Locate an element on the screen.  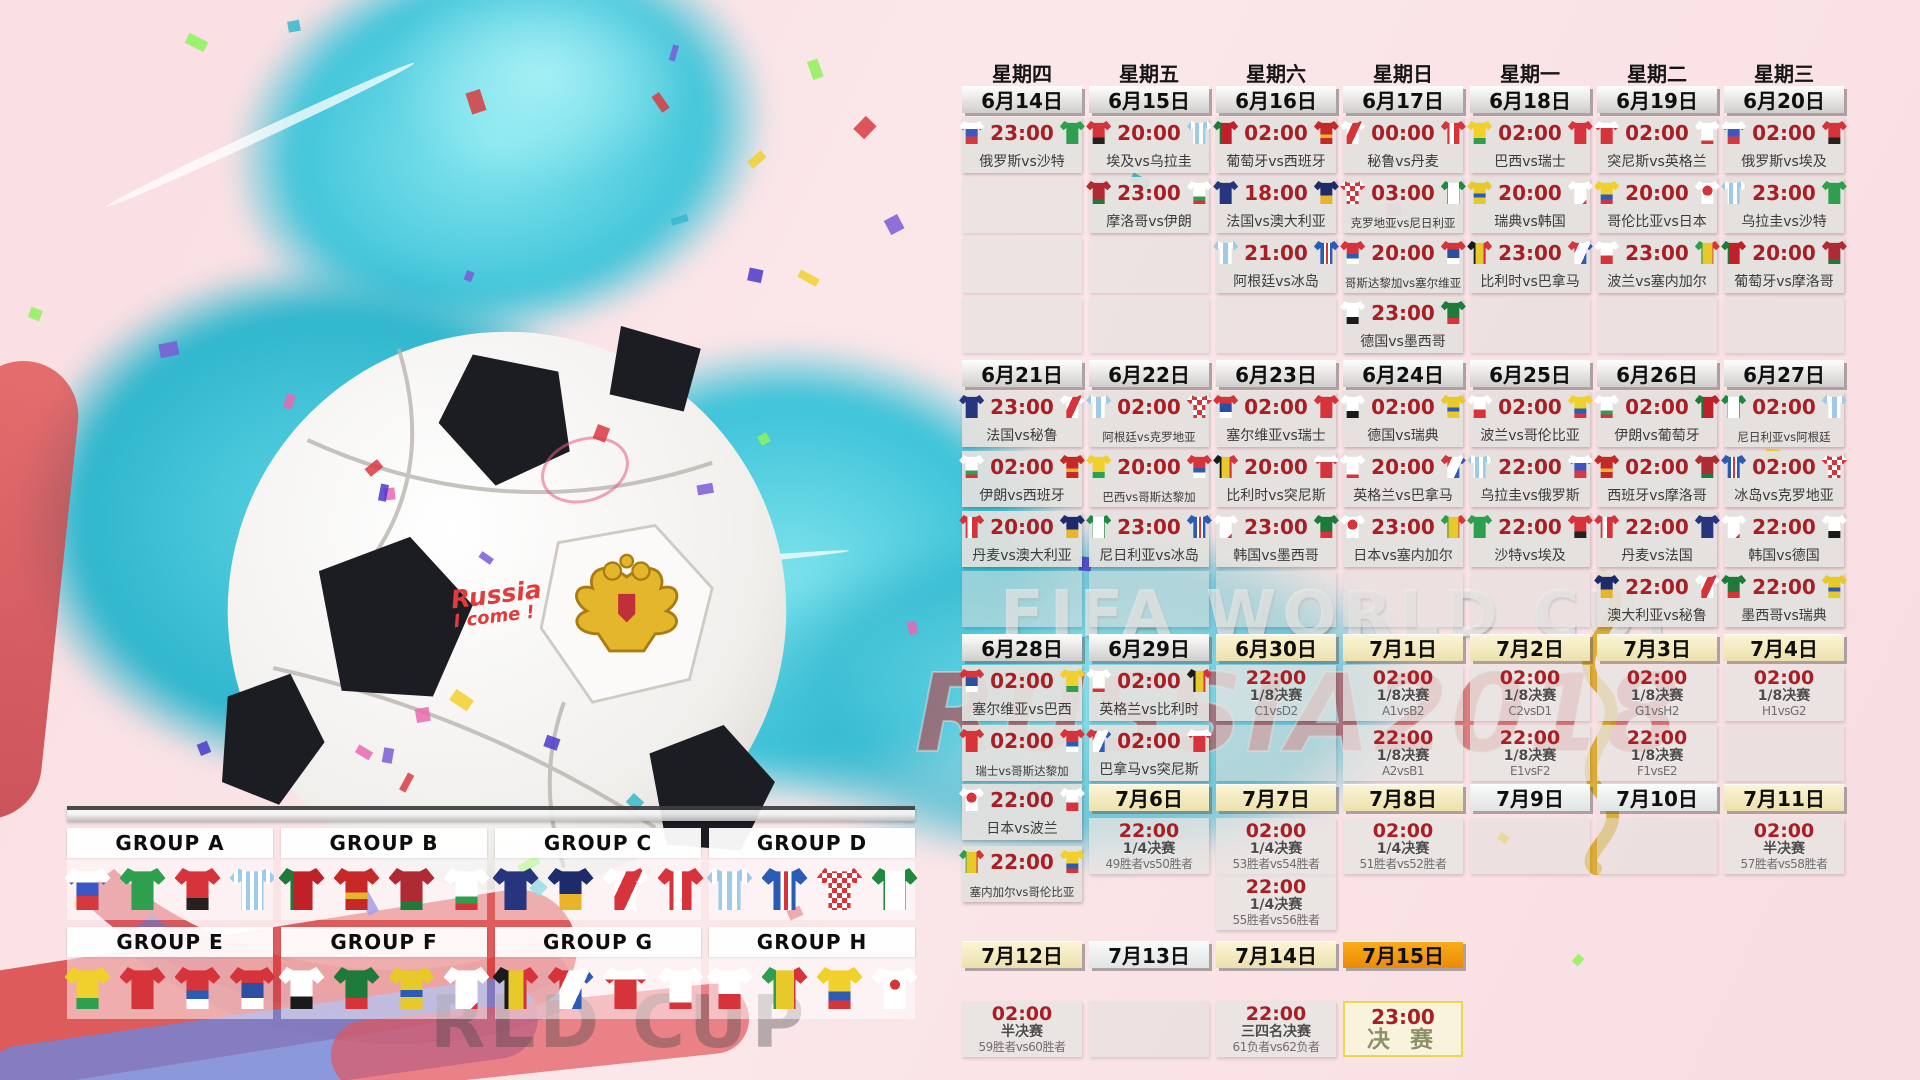
stage-label: 1/4决赛 is located at coordinates (1149, 848).